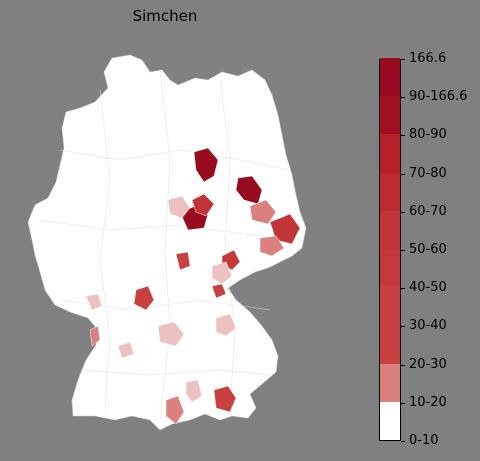 This screenshot has width=480, height=461. What do you see at coordinates (428, 173) in the screenshot?
I see `colorbar-tick-label: 70-80` at bounding box center [428, 173].